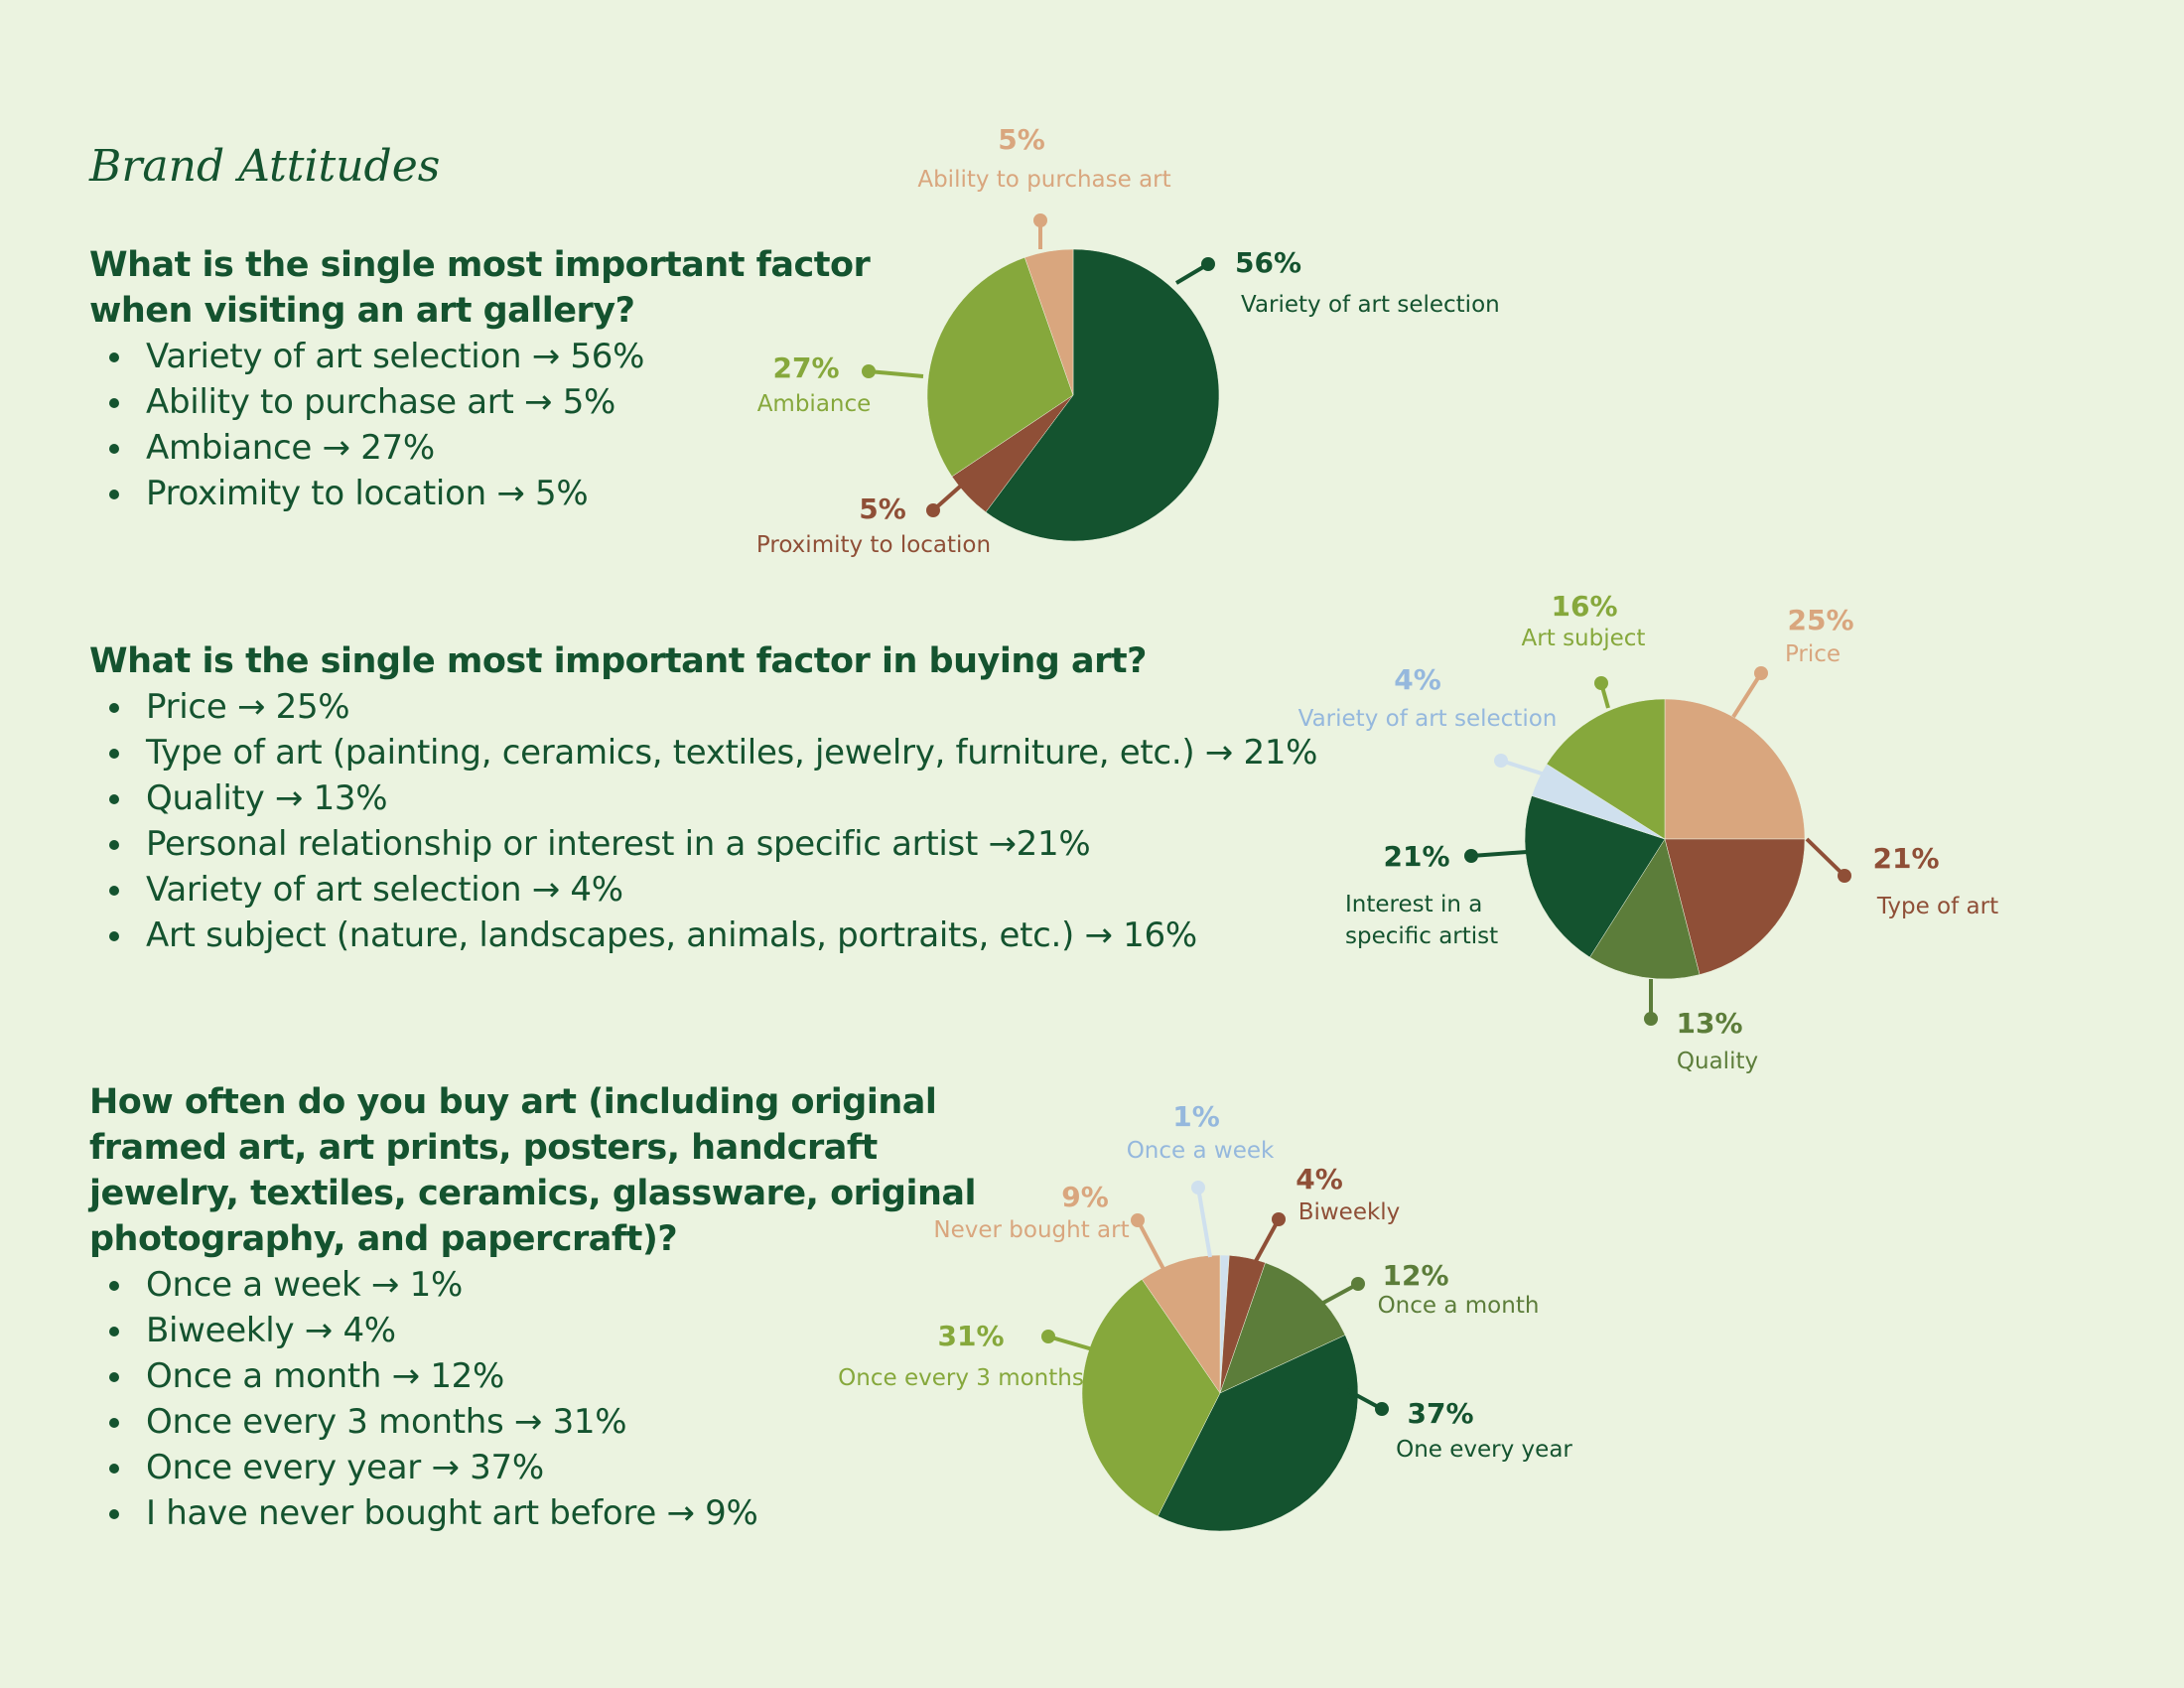 The height and width of the screenshot is (1688, 2184). I want to click on data-label-value: 9%, so click(1085, 1197).